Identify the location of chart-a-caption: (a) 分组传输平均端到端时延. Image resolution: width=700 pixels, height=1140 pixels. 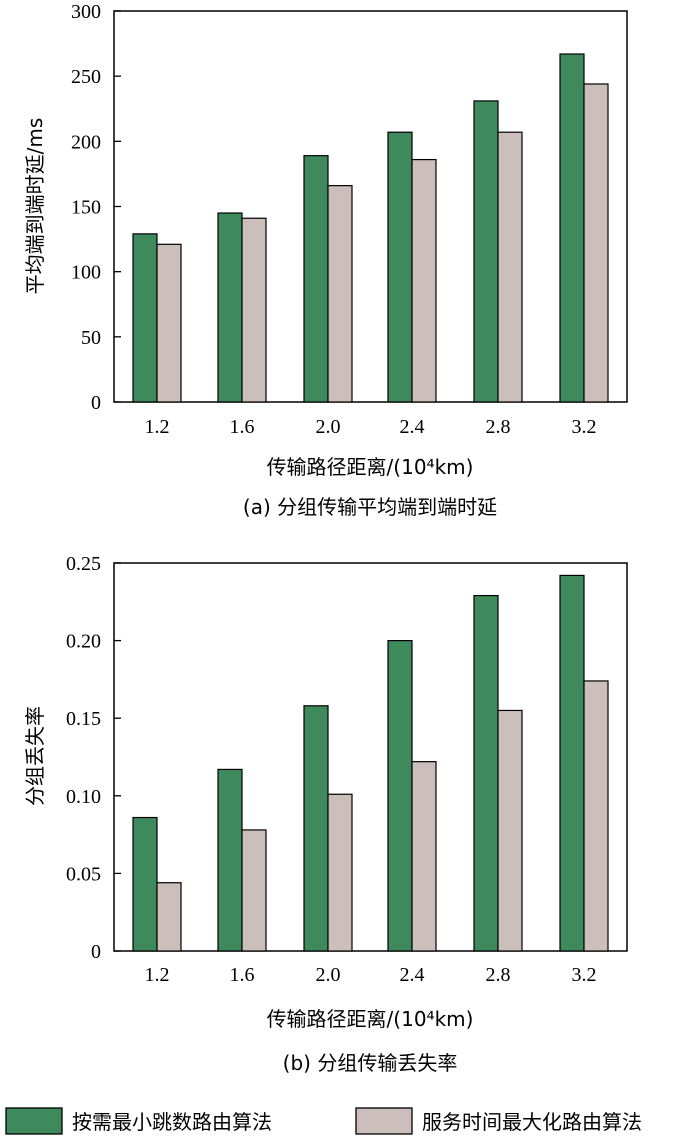
(370, 507).